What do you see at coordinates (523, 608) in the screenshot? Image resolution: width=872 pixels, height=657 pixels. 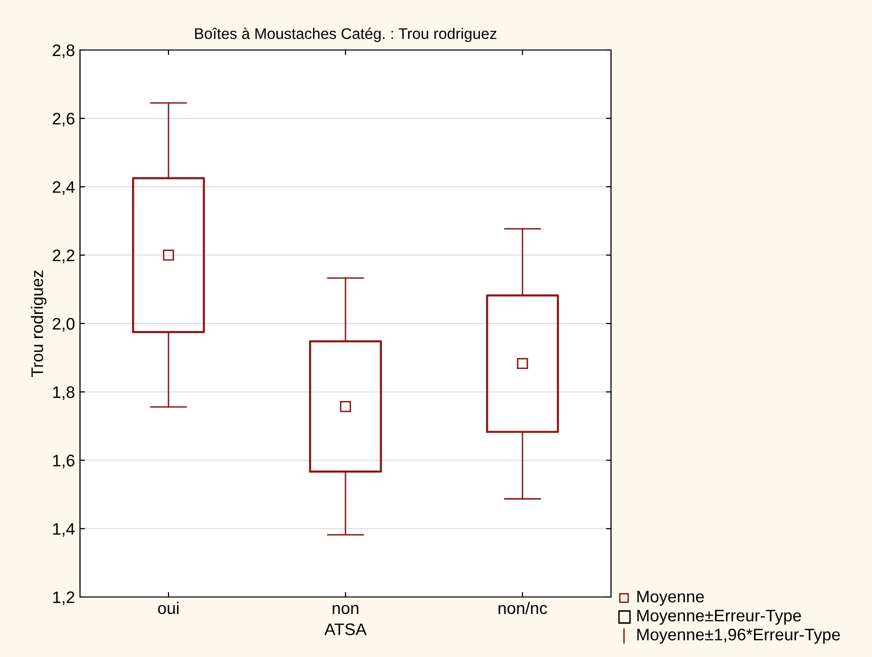 I see `x-tick-label: non/nc` at bounding box center [523, 608].